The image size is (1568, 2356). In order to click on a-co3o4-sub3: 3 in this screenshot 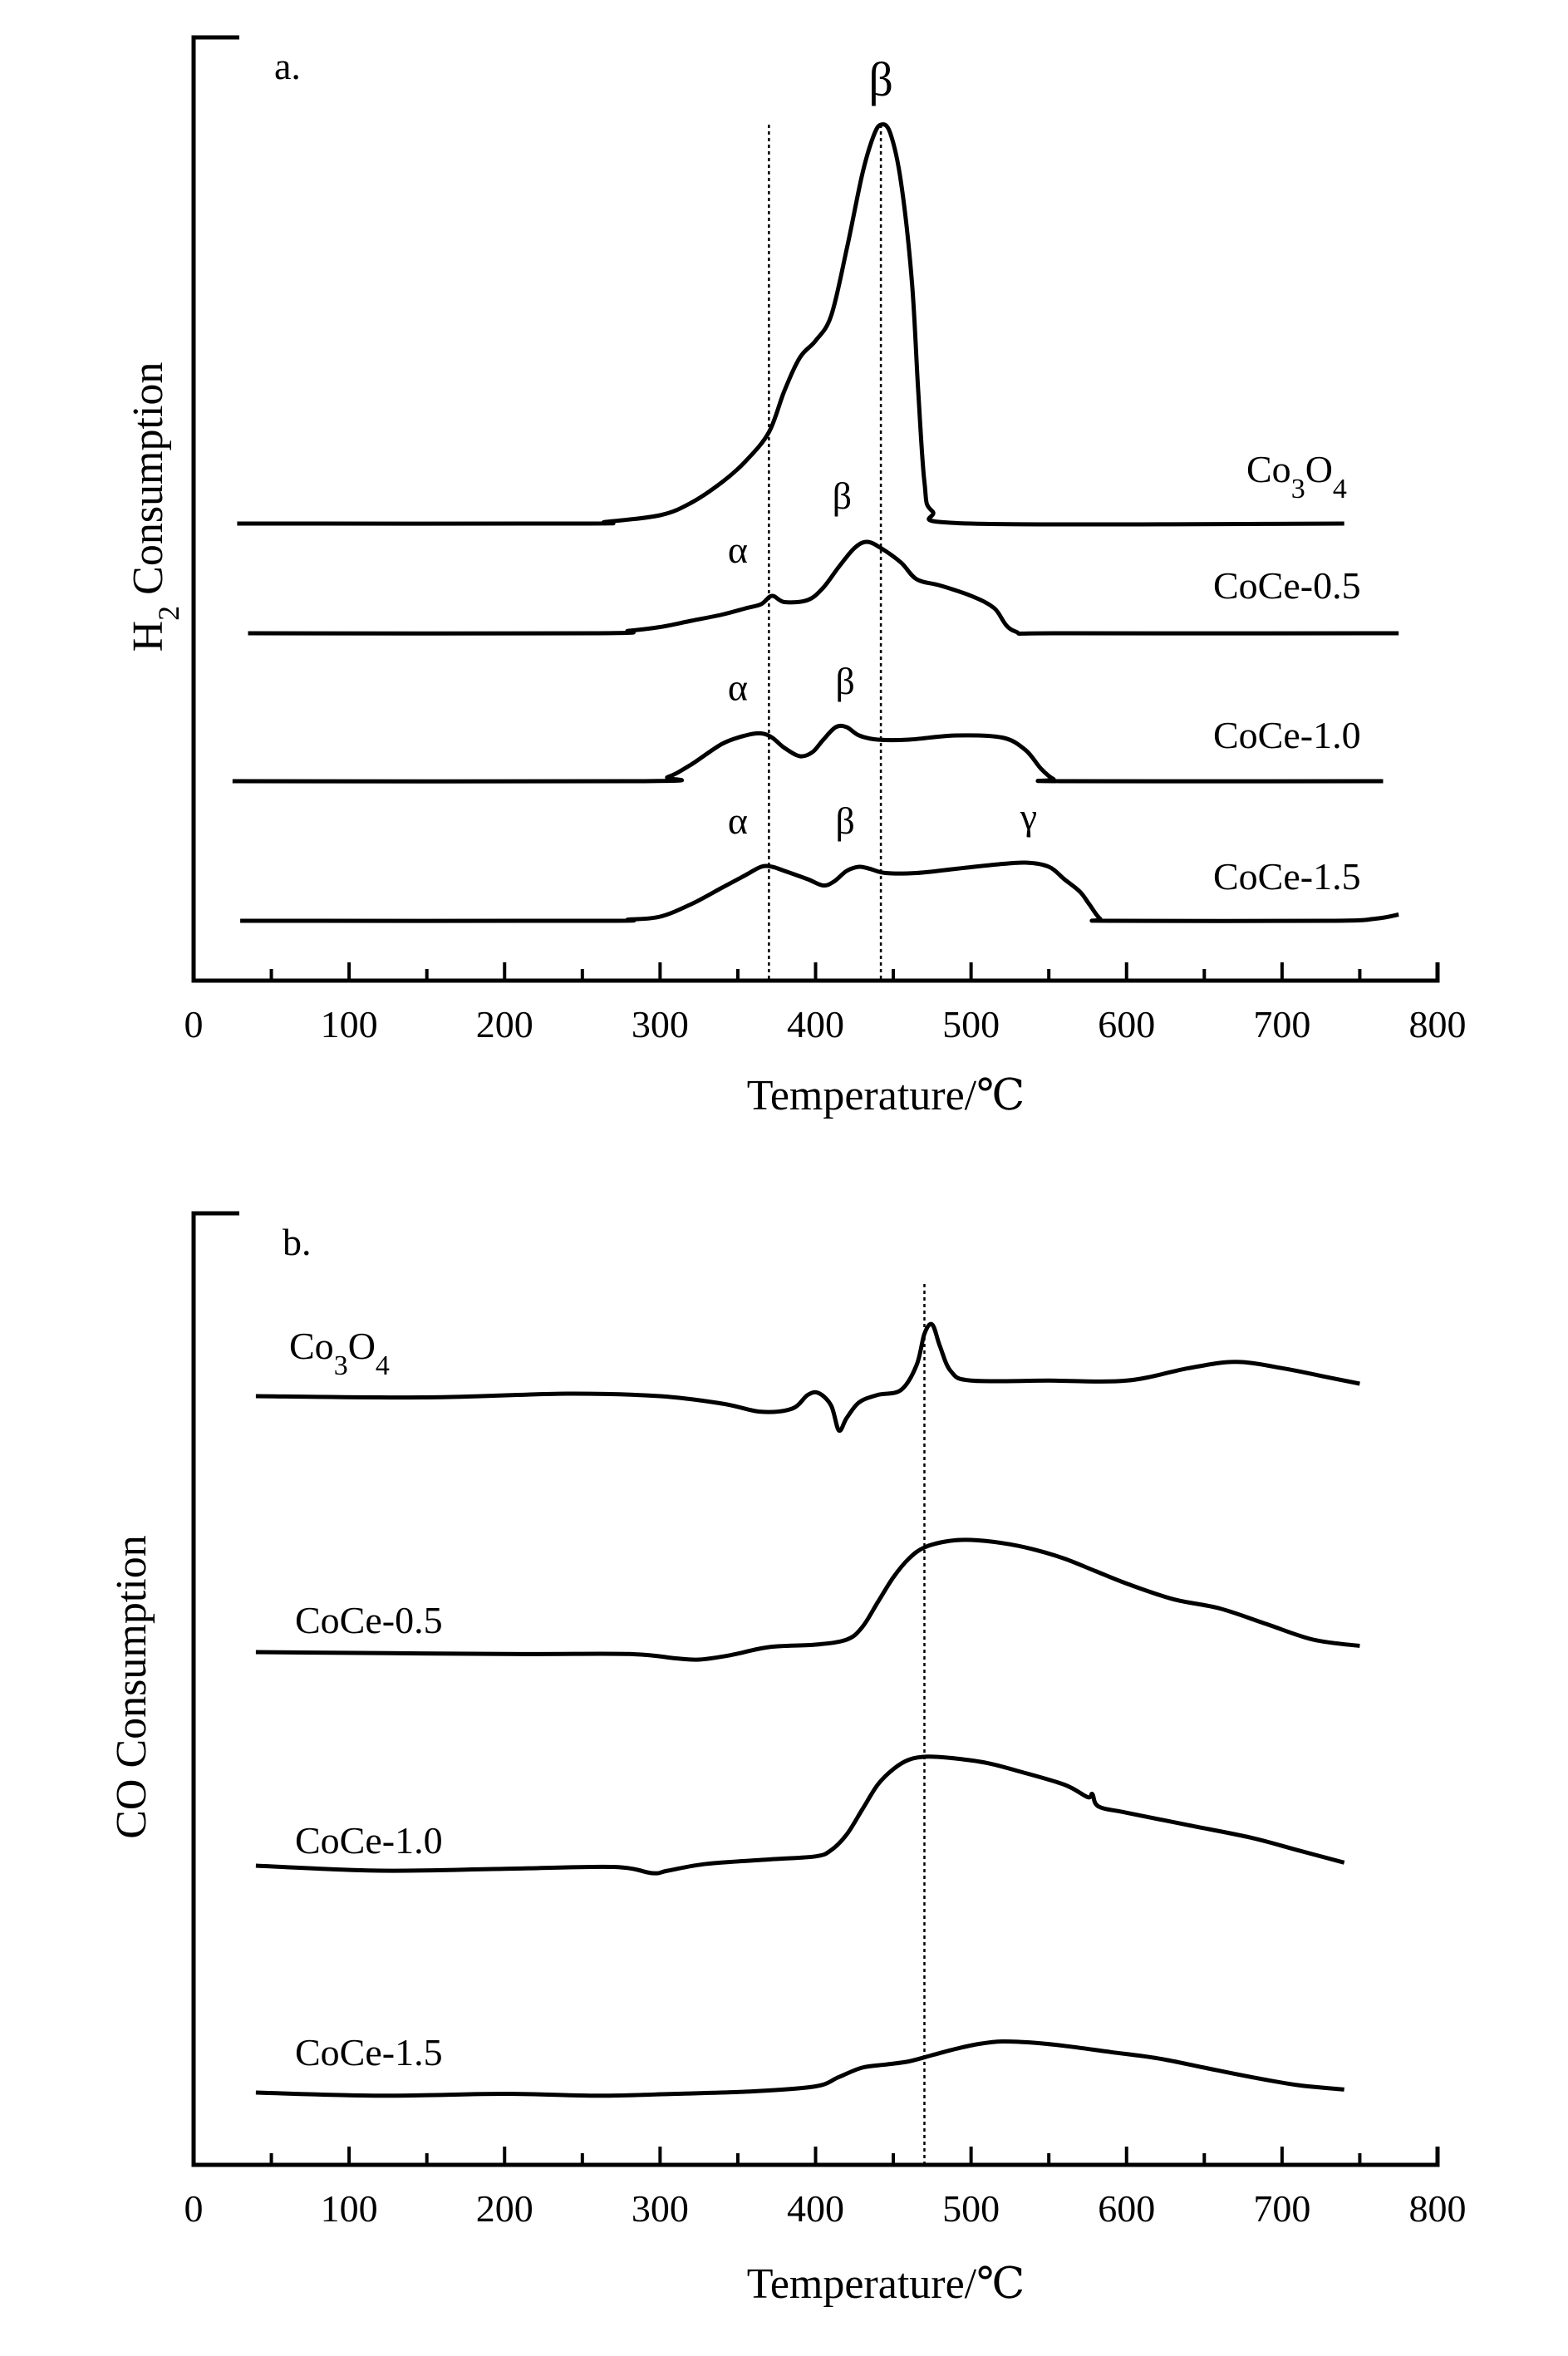, I will do `click(1298, 489)`.